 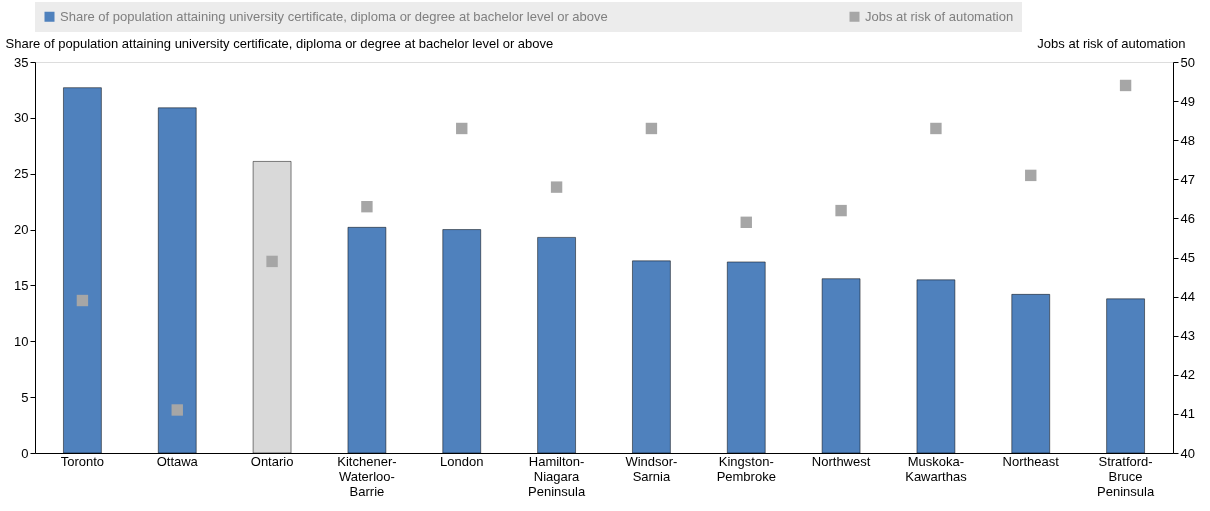 I want to click on x-tick-label: Muskoka-Kawarthas, so click(x=936, y=468).